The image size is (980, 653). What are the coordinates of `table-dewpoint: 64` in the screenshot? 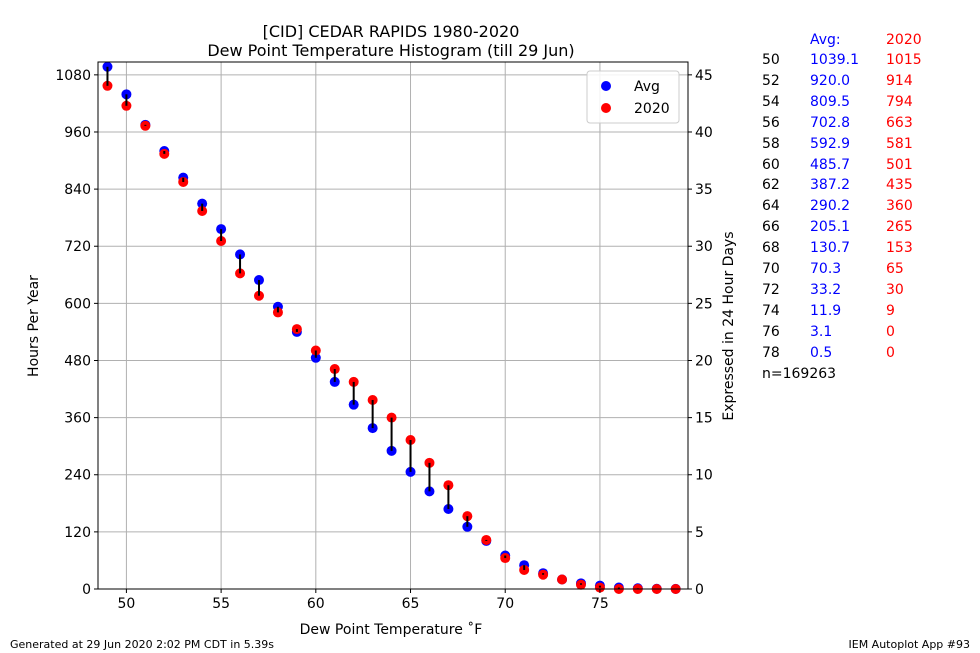 It's located at (771, 206).